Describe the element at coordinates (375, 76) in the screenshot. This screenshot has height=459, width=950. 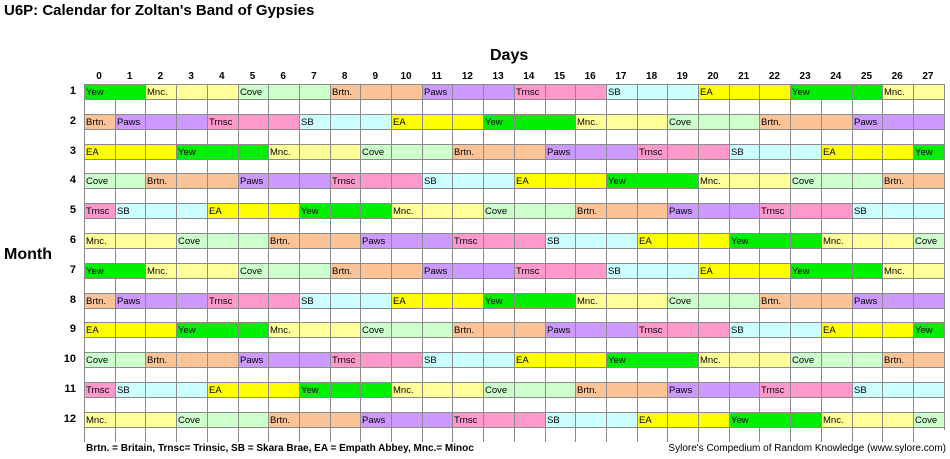
I see `day-header-9: 9` at that location.